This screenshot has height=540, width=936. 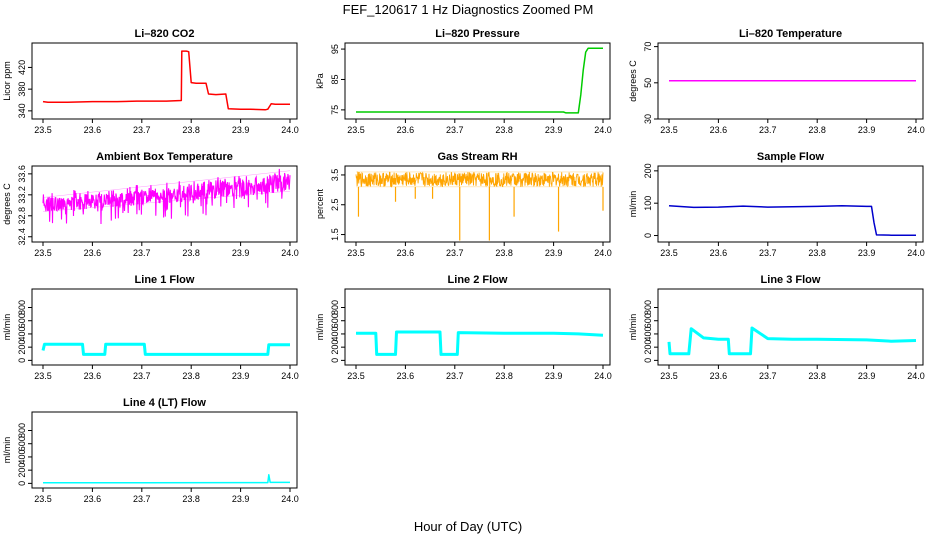 What do you see at coordinates (648, 47) in the screenshot?
I see `y-tick-label: 70` at bounding box center [648, 47].